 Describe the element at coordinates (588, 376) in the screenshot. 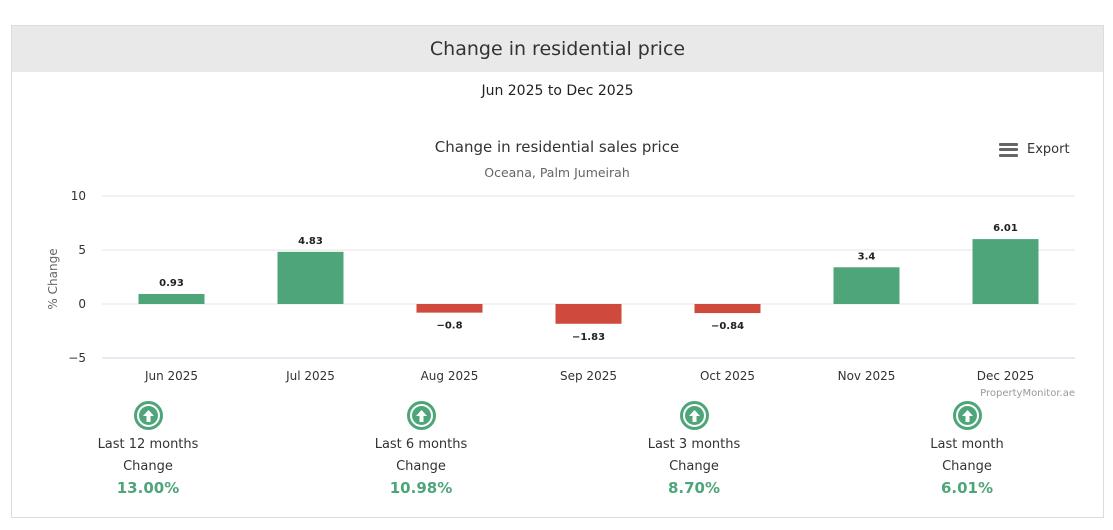

I see `x-tick-label: Sep 2025` at that location.